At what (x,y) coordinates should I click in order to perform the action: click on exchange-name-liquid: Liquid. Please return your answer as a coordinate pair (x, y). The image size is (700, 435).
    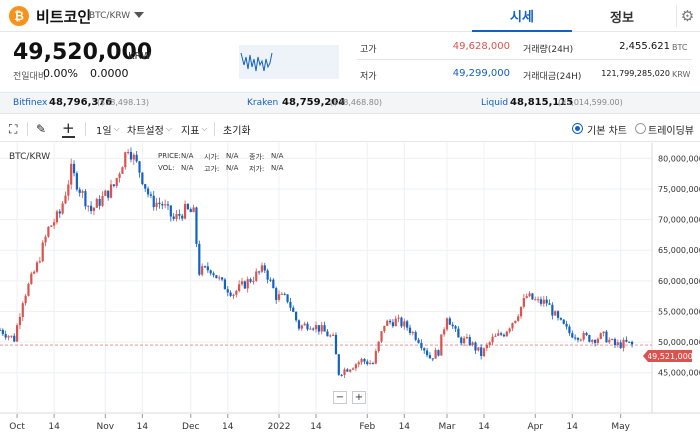
    Looking at the image, I should click on (495, 103).